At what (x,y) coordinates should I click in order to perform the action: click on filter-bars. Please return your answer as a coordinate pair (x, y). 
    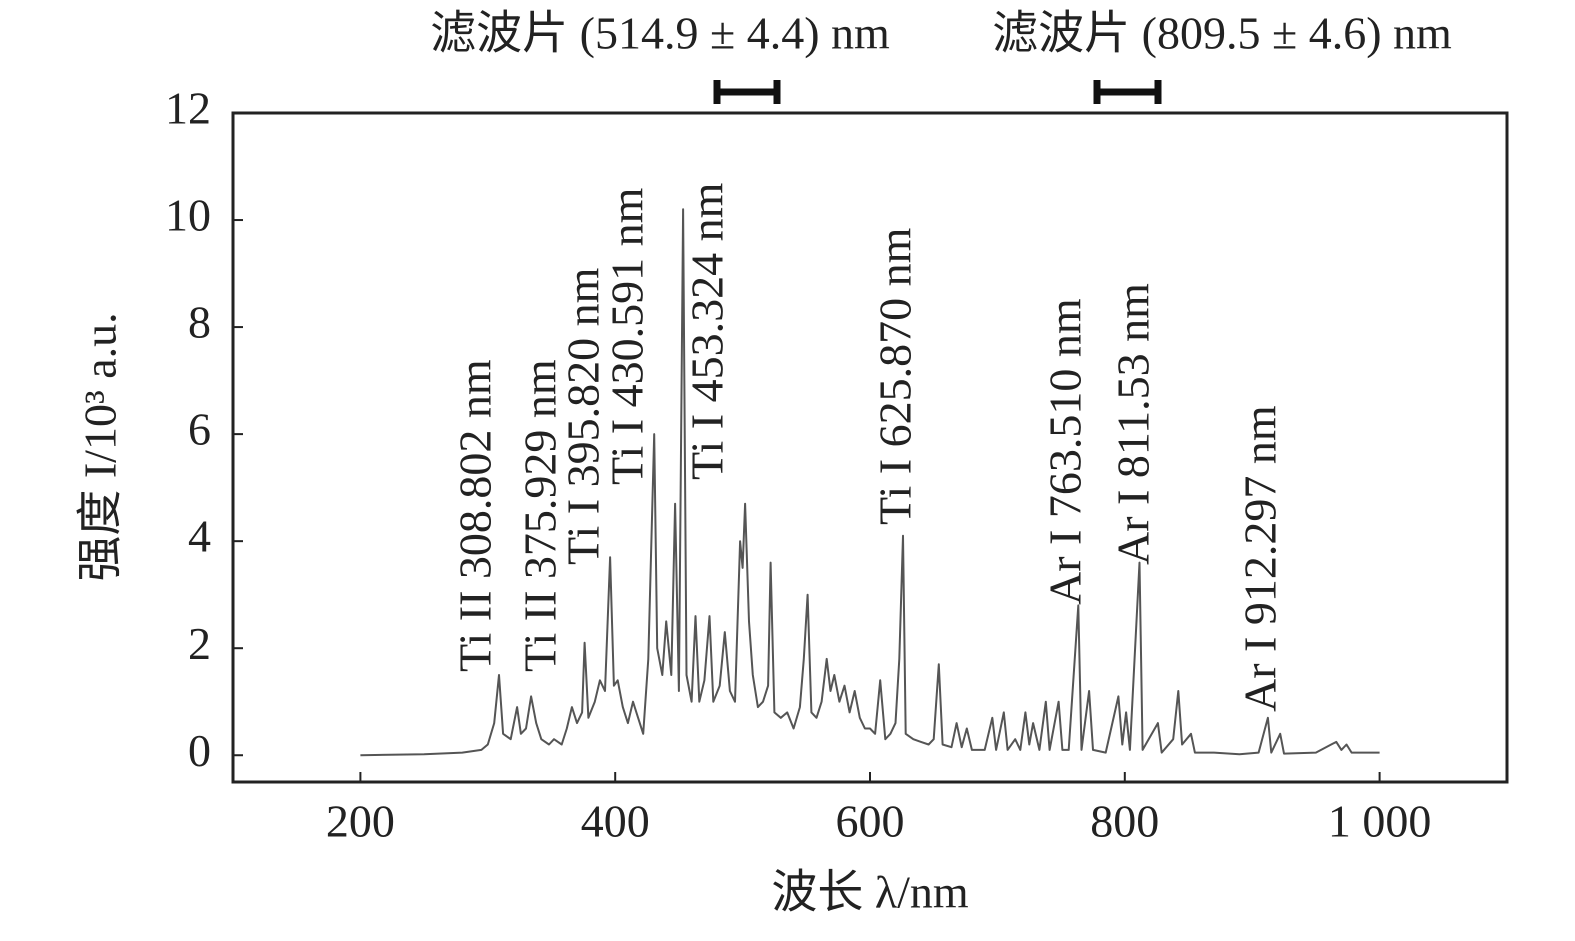
    Looking at the image, I should click on (937, 92).